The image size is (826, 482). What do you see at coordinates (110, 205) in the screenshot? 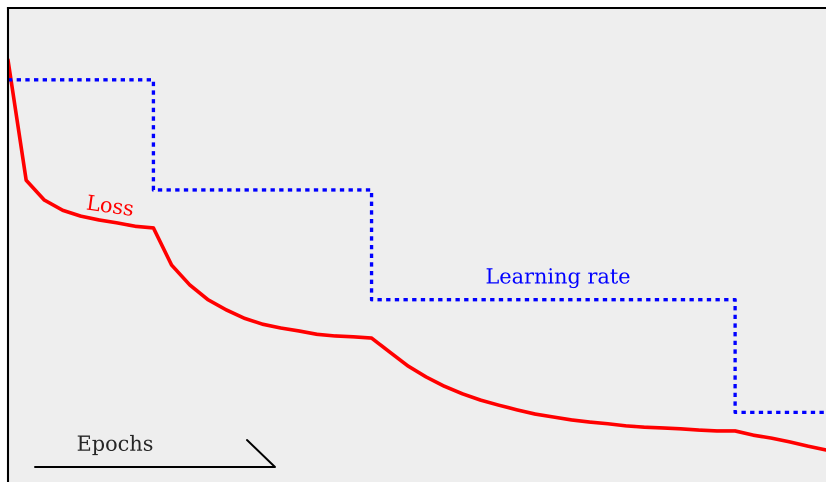
I see `text: Loss` at bounding box center [110, 205].